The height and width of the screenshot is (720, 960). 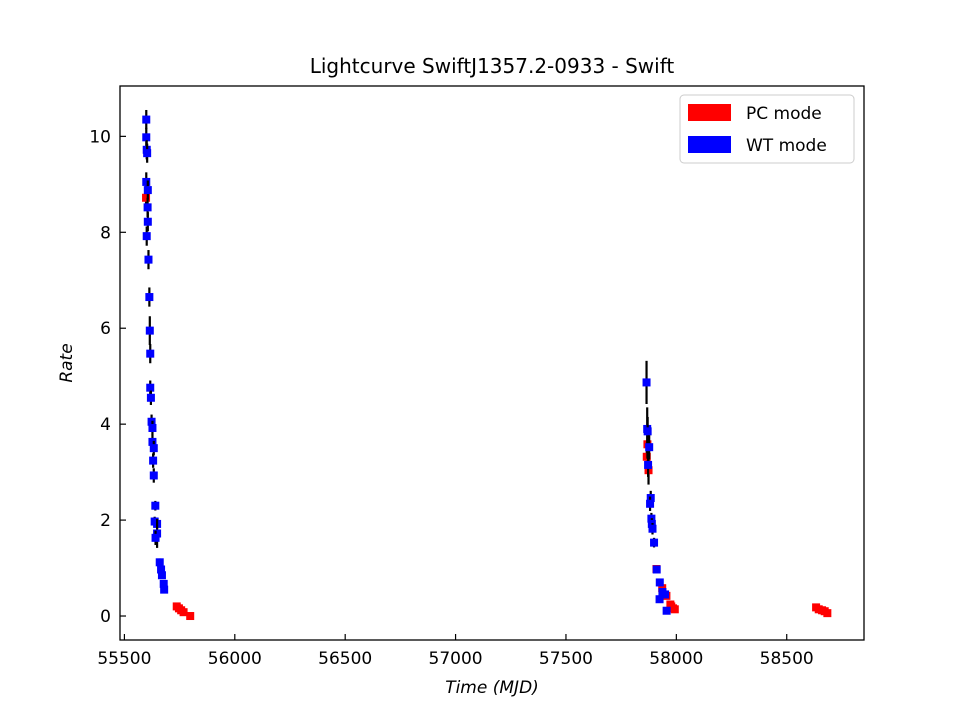 What do you see at coordinates (105, 233) in the screenshot?
I see `y-tick-label: 8` at bounding box center [105, 233].